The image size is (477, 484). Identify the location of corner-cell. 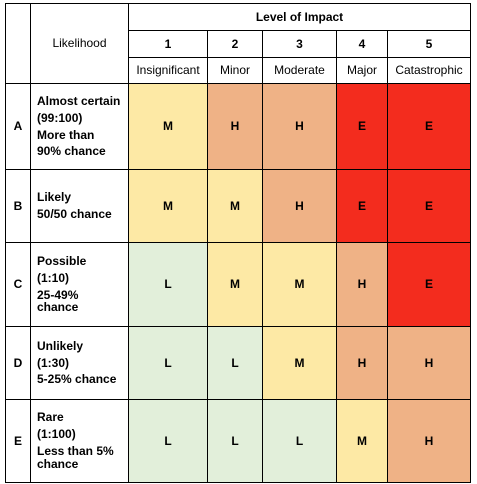
(18, 43).